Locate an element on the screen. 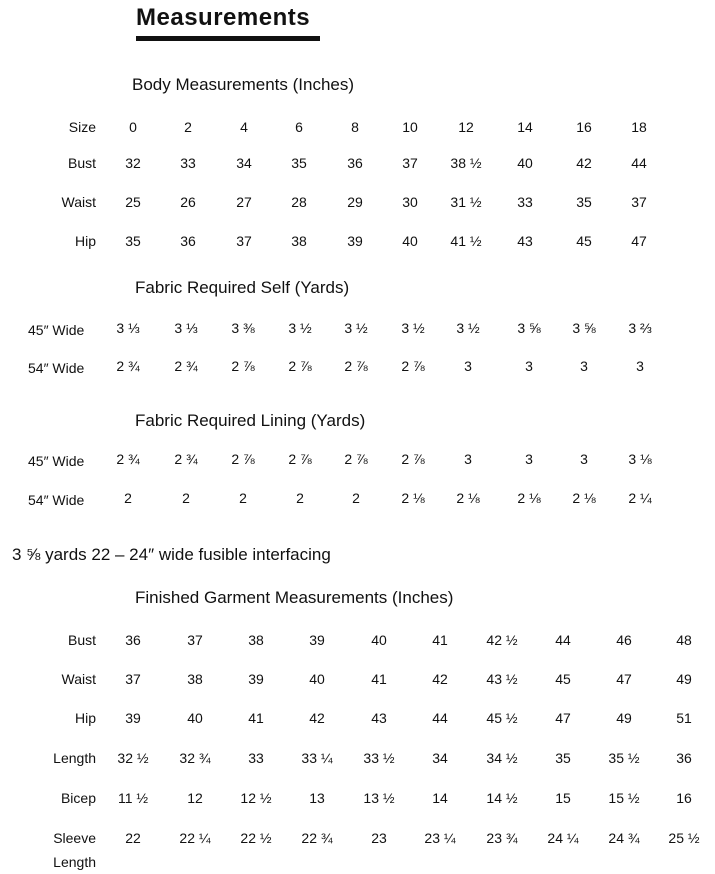 This screenshot has height=874, width=715. body-measurements-heading: Body Measurements (Inches) is located at coordinates (243, 84).